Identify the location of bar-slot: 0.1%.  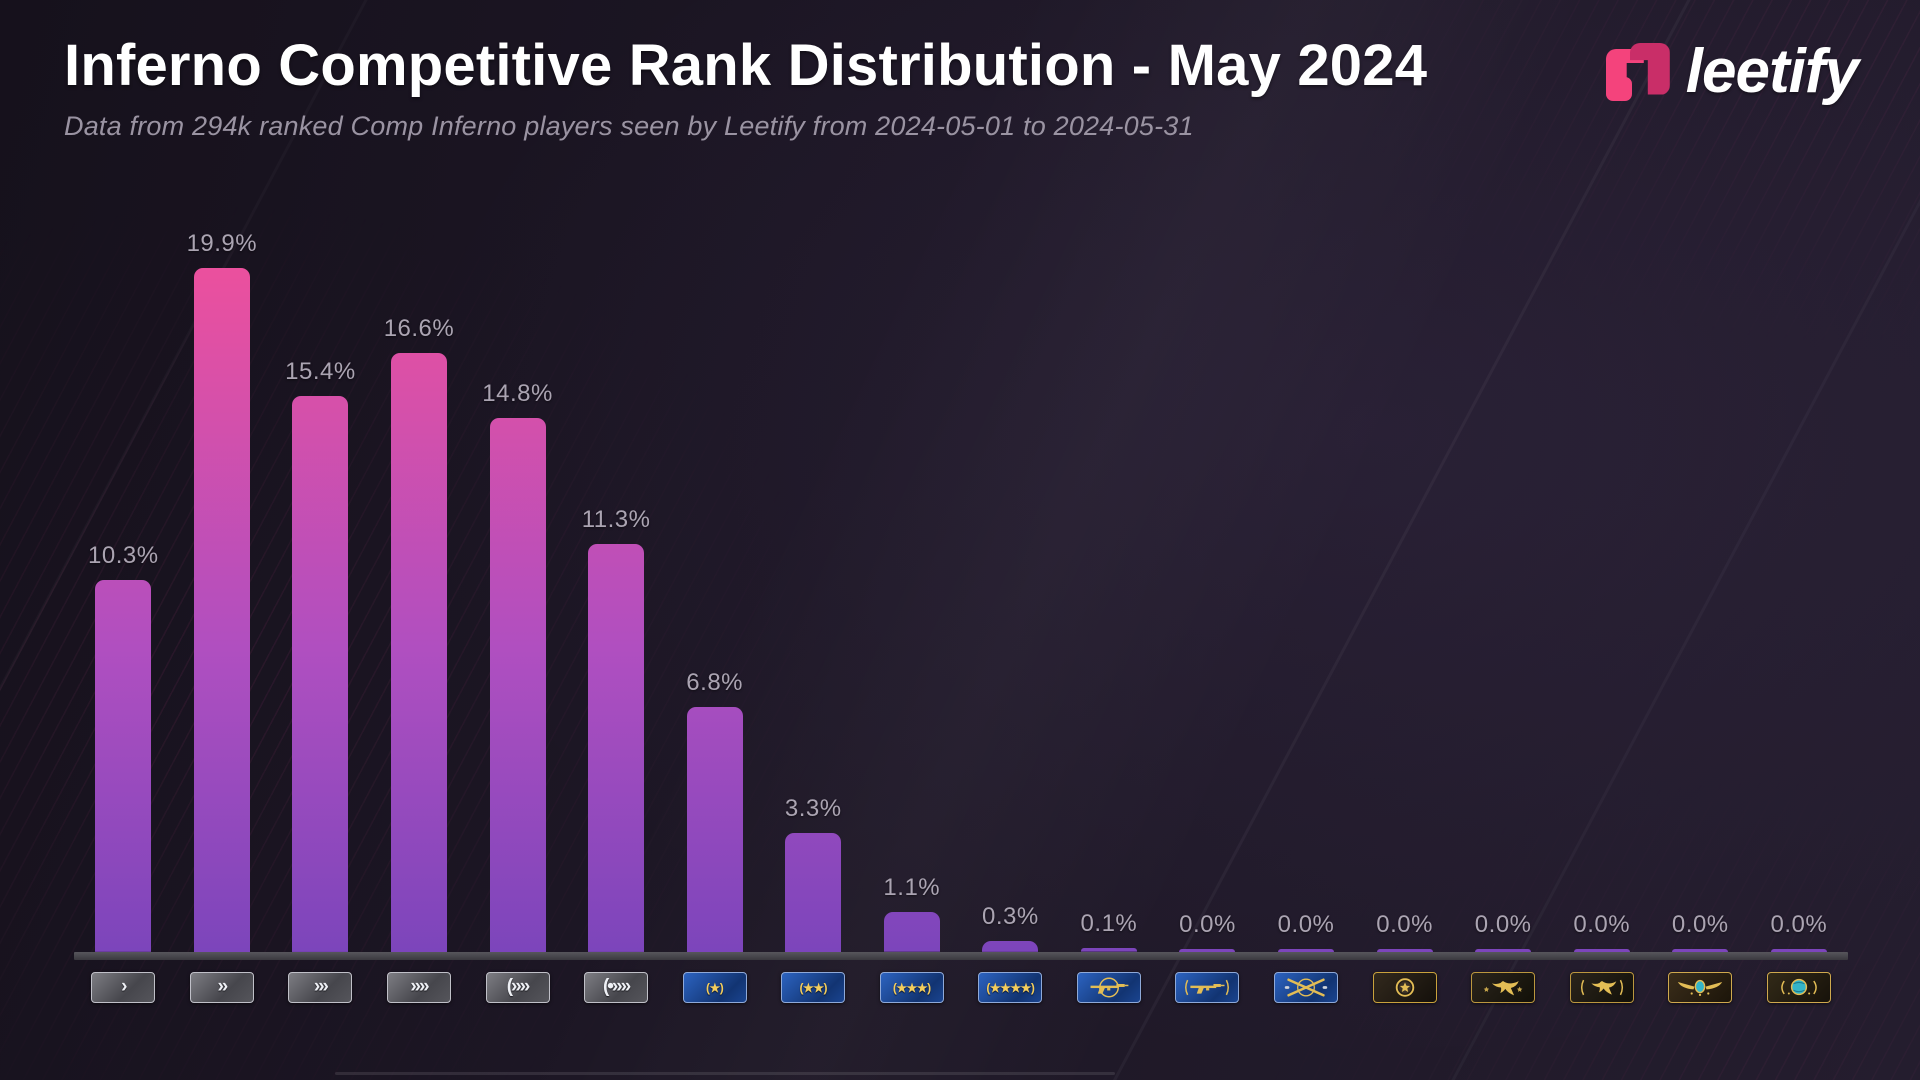
(1109, 591).